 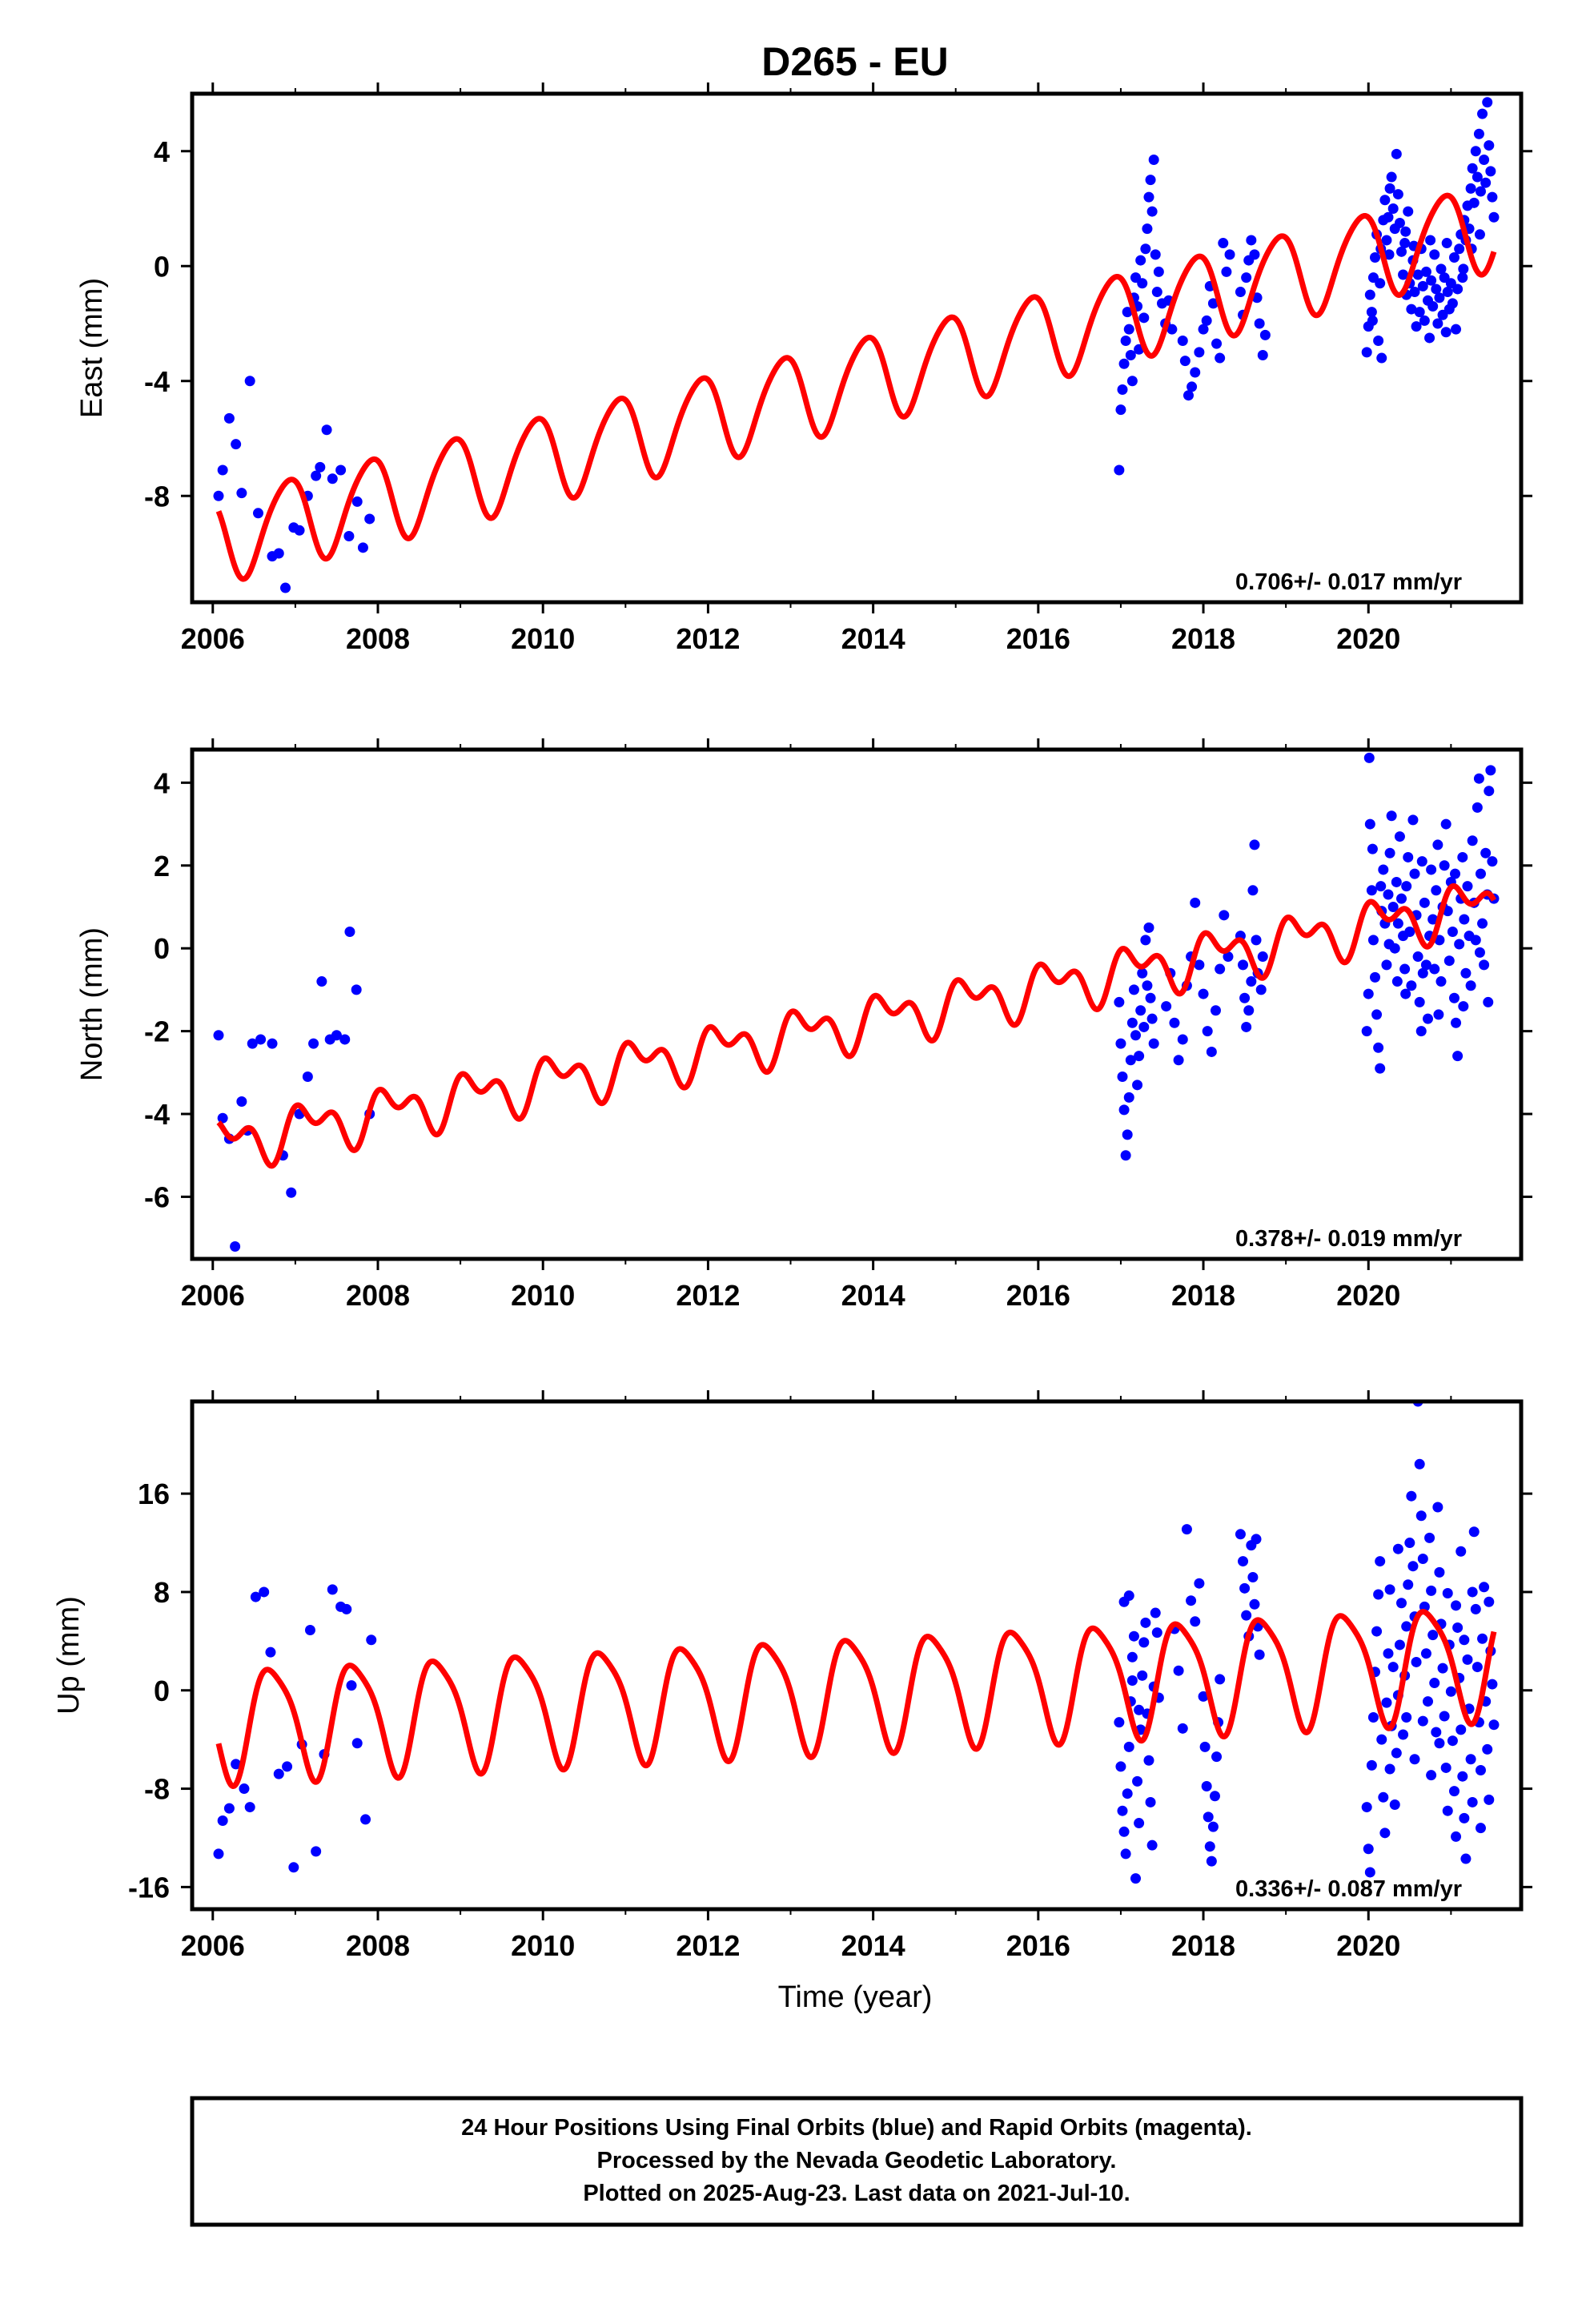 What do you see at coordinates (92, 1004) in the screenshot?
I see `y-axis-label: North (mm)` at bounding box center [92, 1004].